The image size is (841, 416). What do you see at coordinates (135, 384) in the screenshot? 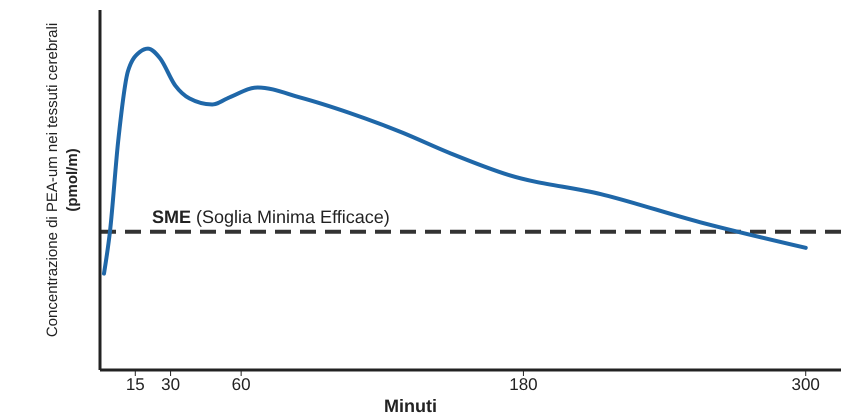
I see `x-tick-label: 15` at bounding box center [135, 384].